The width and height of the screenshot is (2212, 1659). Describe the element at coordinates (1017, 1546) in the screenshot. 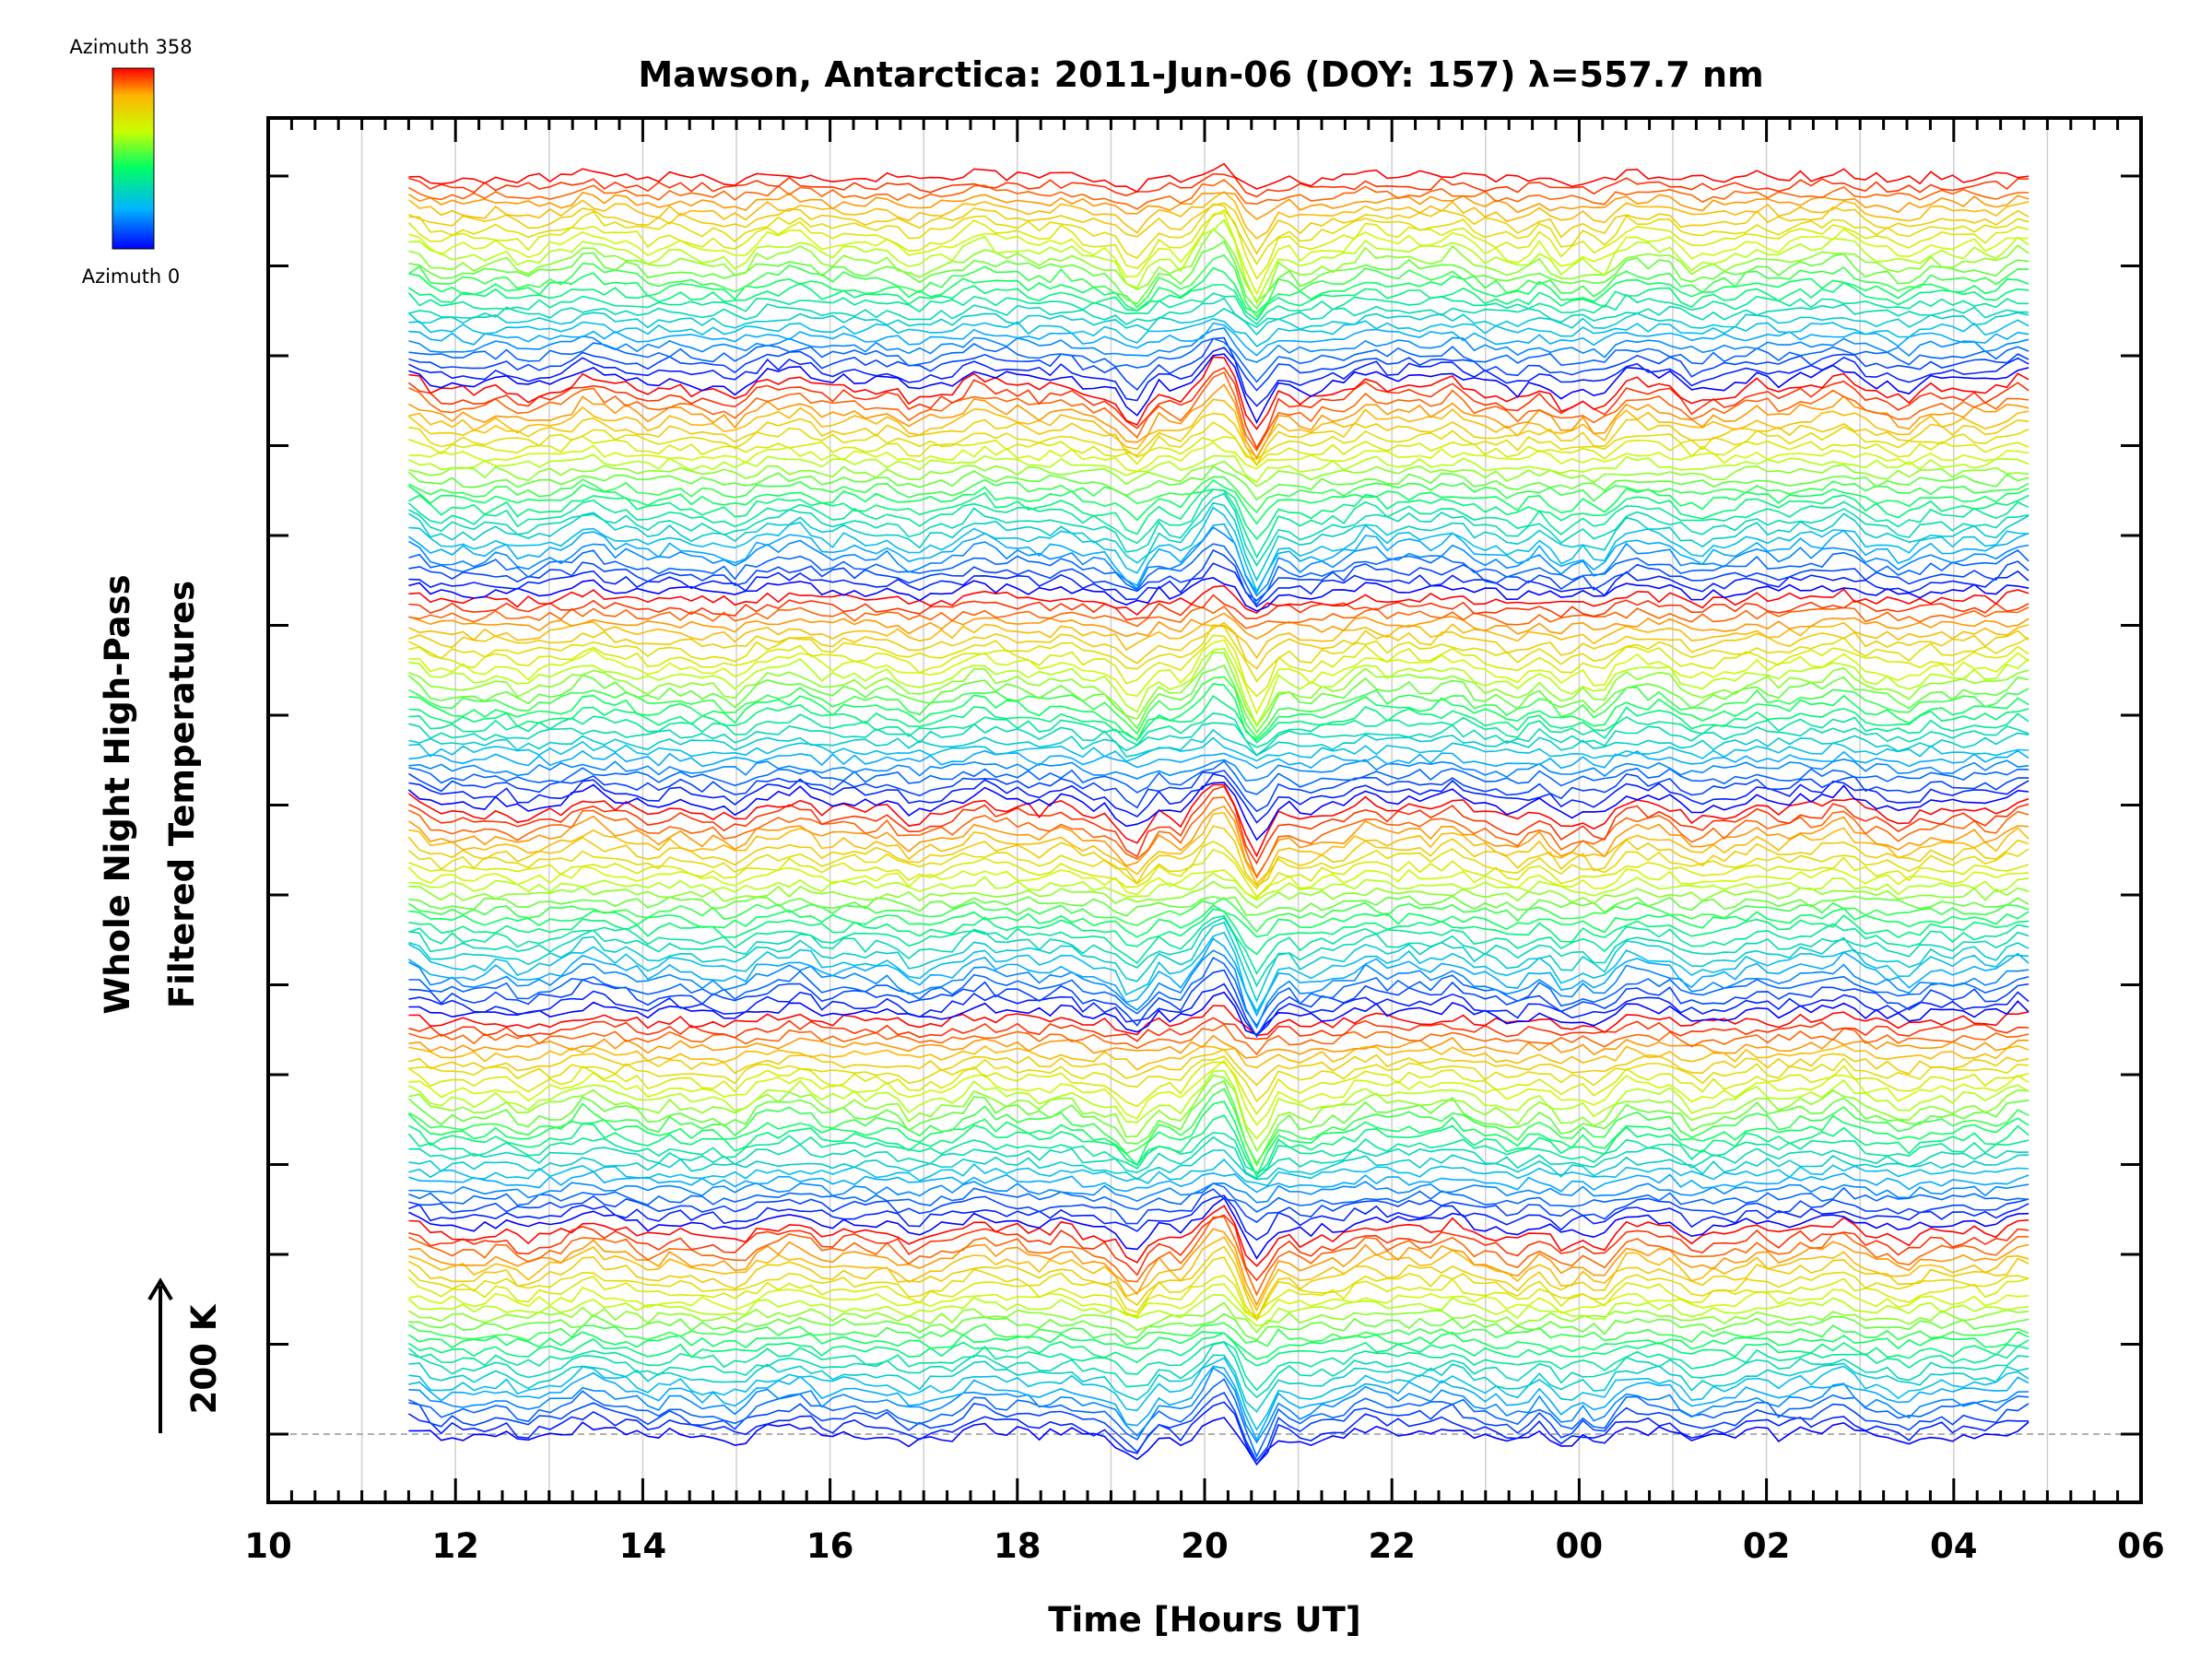

I see `x-tick-label: 18` at that location.